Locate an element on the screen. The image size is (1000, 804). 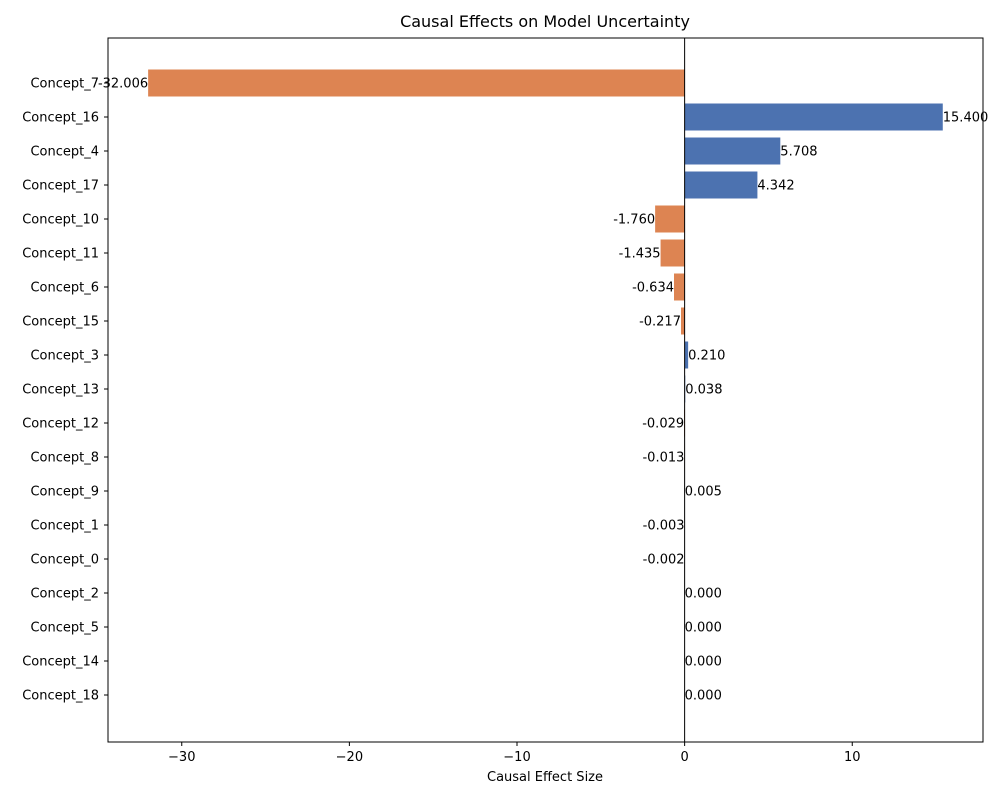
y-tick-label-concept-9: Concept_9 is located at coordinates (64, 492).